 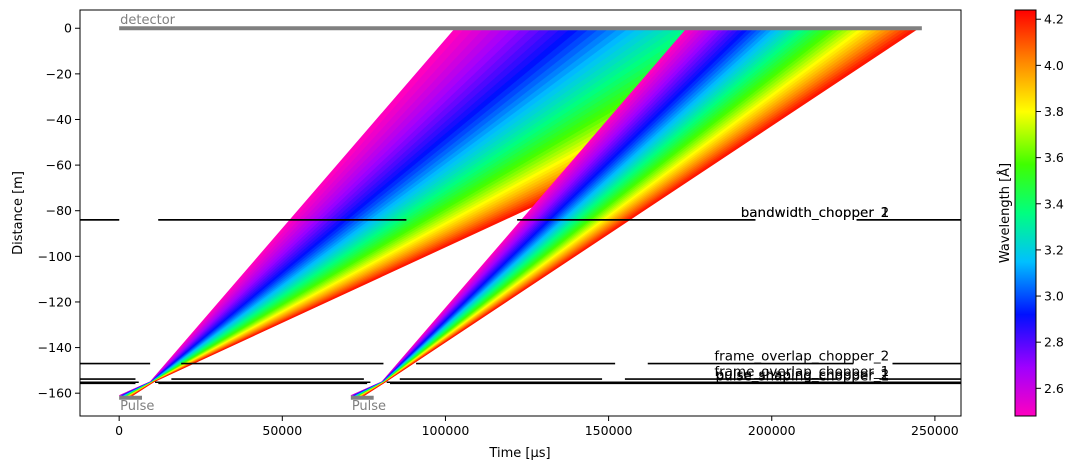 I want to click on x-axis-title: Time [µs], so click(x=519, y=453).